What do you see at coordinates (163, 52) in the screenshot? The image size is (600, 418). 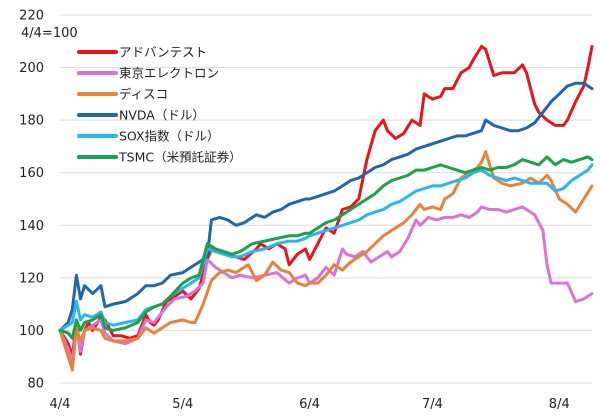 I see `legend-label: アドバンテスト` at bounding box center [163, 52].